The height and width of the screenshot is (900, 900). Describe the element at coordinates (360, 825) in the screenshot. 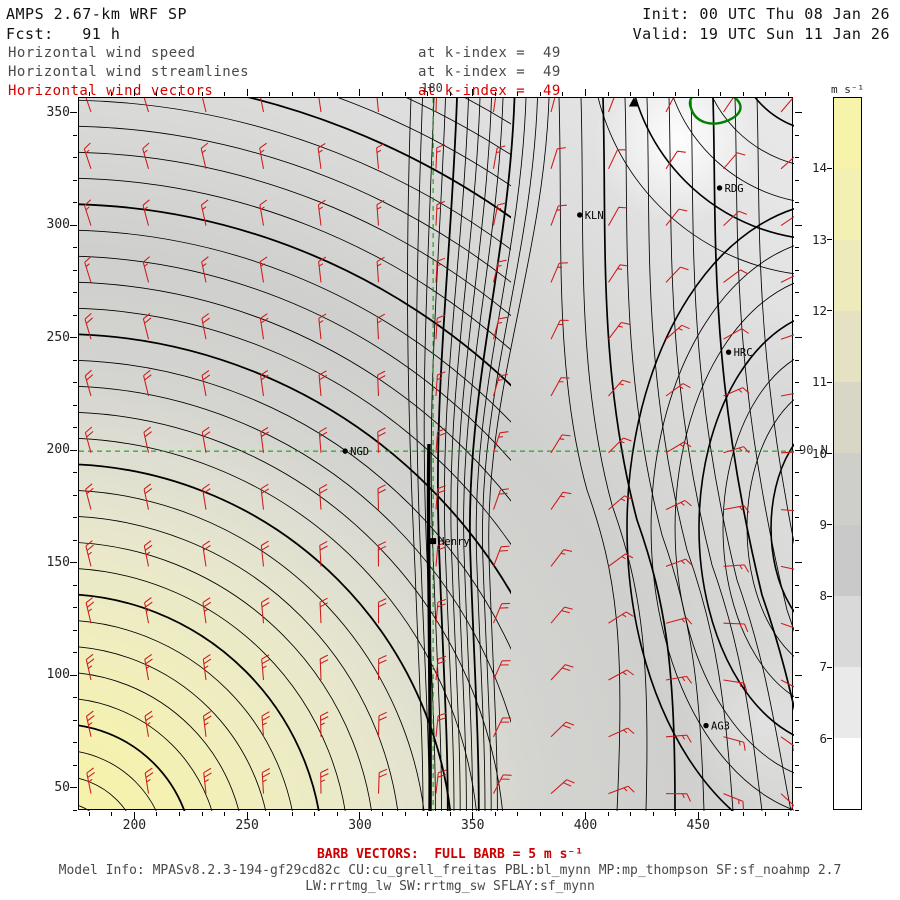

I see `x-tick-label: 300` at that location.